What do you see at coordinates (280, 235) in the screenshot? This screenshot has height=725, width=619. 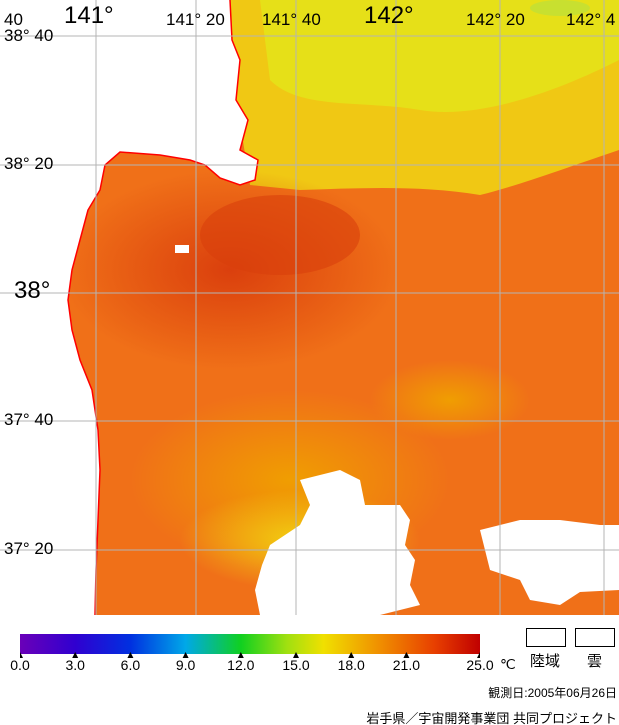 I see `hot-core` at bounding box center [280, 235].